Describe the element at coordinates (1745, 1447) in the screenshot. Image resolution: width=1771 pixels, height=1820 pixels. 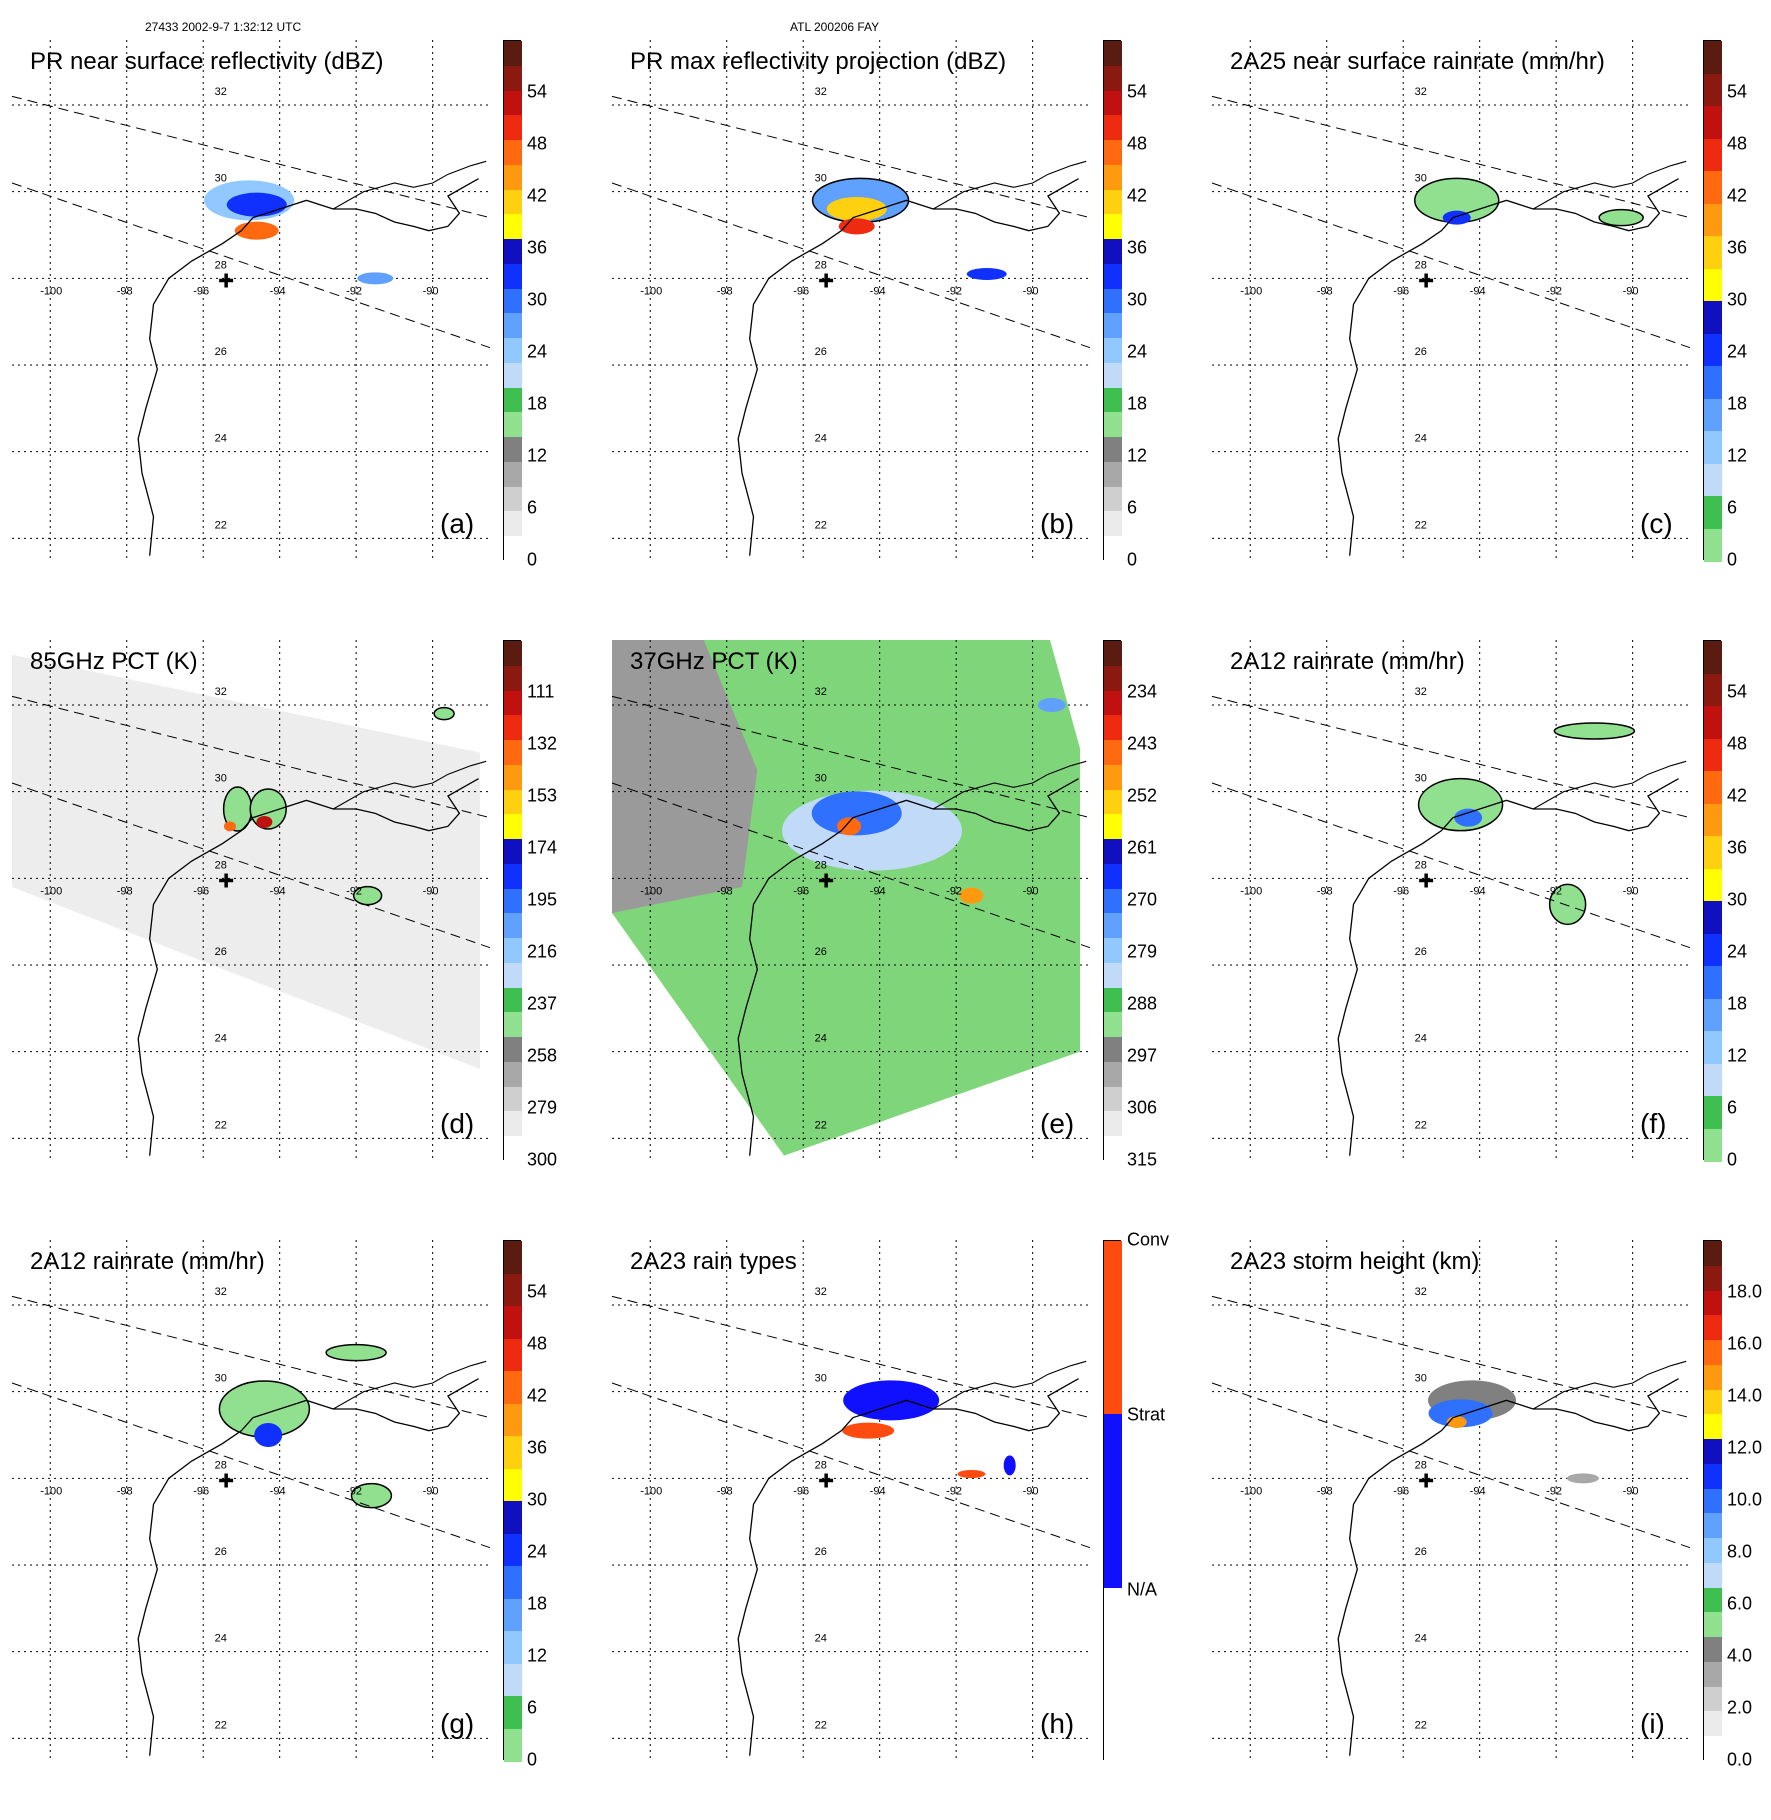
I see `colorbar-tick-label: 12.0` at that location.